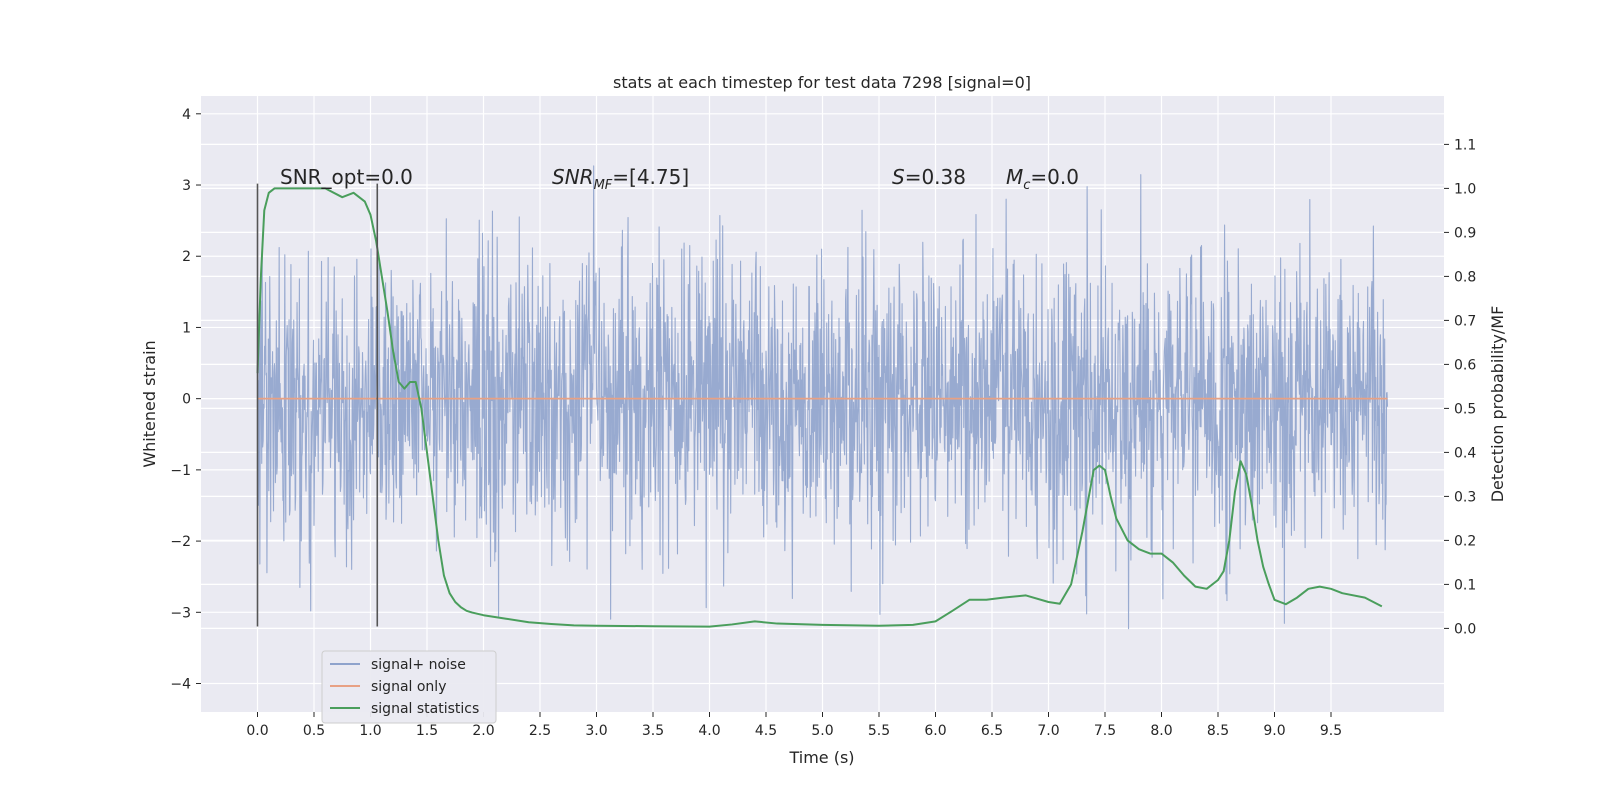  Describe the element at coordinates (257, 731) in the screenshot. I see `x-tick-label: 0.0` at that location.